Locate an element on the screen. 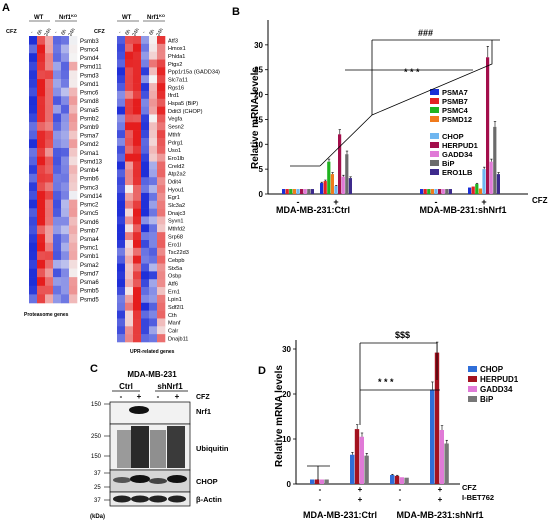 This screenshot has height=527, width=550. gene-label: Sesn2 is located at coordinates (176, 128).